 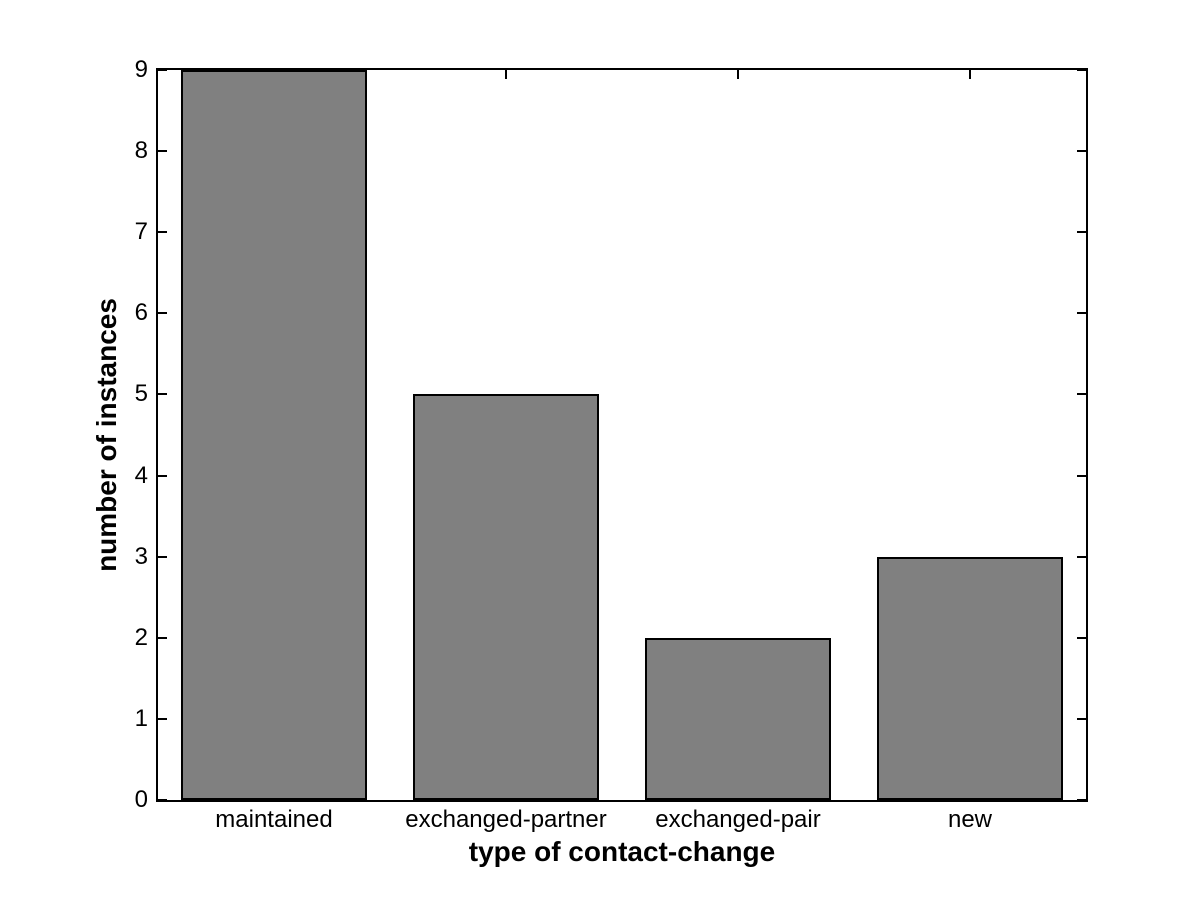 I want to click on bar-exchanged-pair, so click(x=738, y=718).